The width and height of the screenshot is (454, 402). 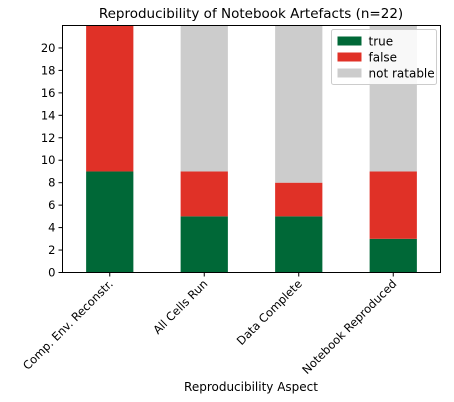 I want to click on y-tick-label: 8, so click(x=51, y=183).